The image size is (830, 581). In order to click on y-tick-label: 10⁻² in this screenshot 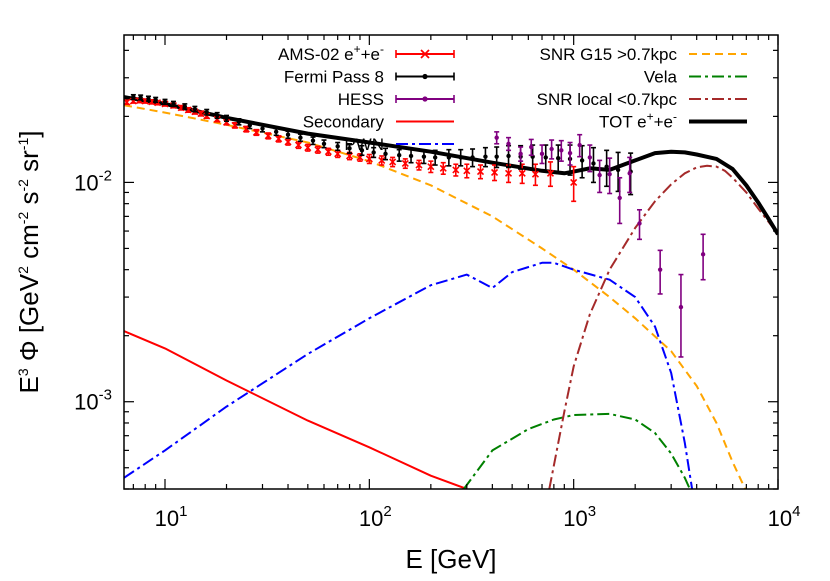, I will do `click(93, 181)`.